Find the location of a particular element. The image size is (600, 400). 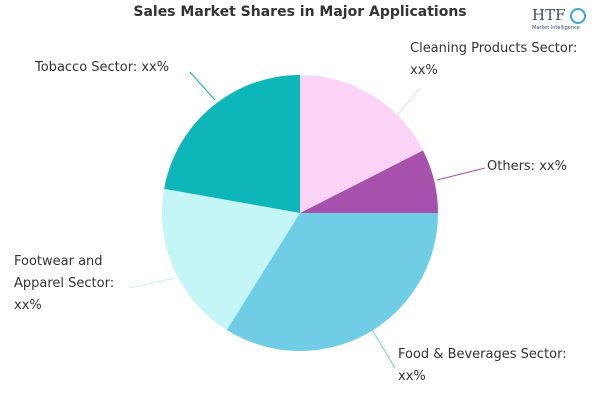

svg-text: Market Intelligence is located at coordinates (556, 28).